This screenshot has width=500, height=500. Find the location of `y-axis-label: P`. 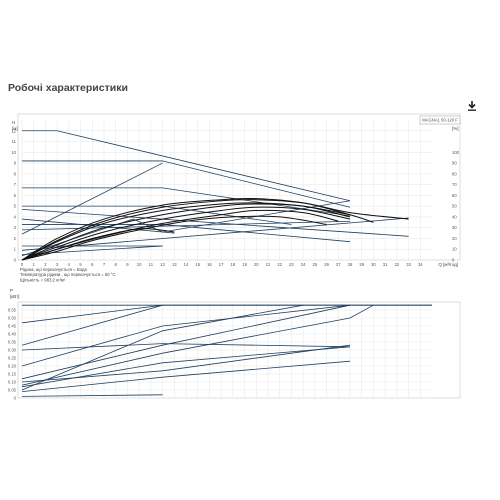

y-axis-label: P is located at coordinates (11, 290).